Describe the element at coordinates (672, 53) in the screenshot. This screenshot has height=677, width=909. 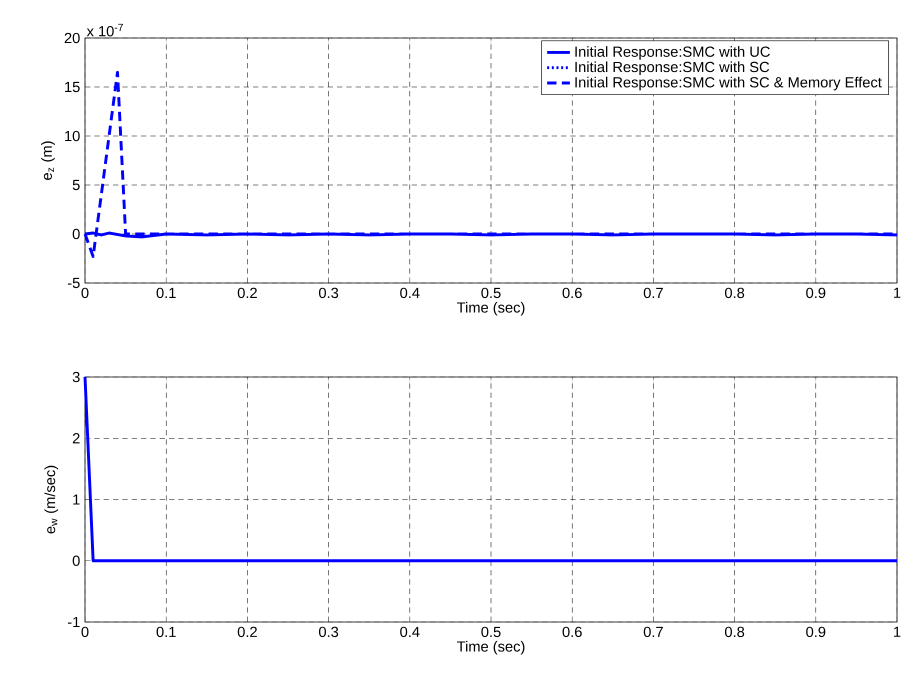
I see `legend-label: Initial Response:SMC with UC` at that location.